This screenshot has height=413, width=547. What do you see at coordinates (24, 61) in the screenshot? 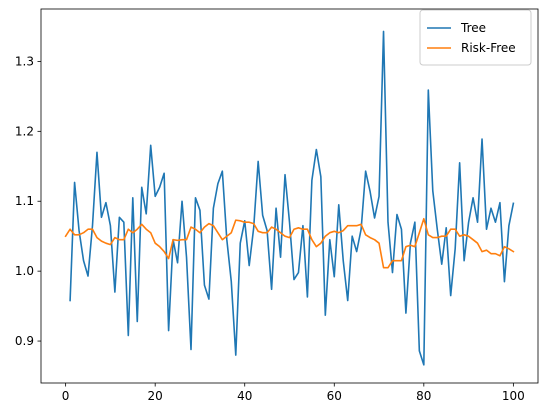
I see `y-tick-label: 1.3` at bounding box center [24, 61].